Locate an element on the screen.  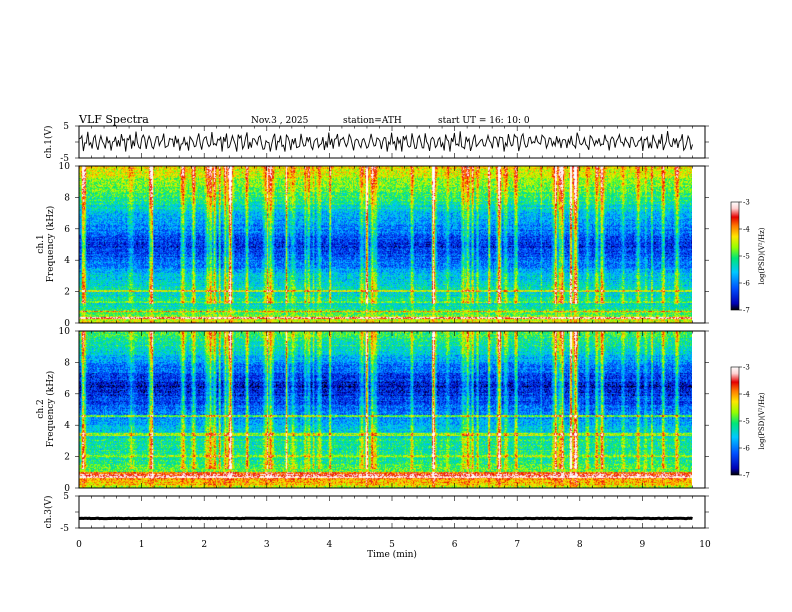
time-tick-label: 0 is located at coordinates (79, 545).